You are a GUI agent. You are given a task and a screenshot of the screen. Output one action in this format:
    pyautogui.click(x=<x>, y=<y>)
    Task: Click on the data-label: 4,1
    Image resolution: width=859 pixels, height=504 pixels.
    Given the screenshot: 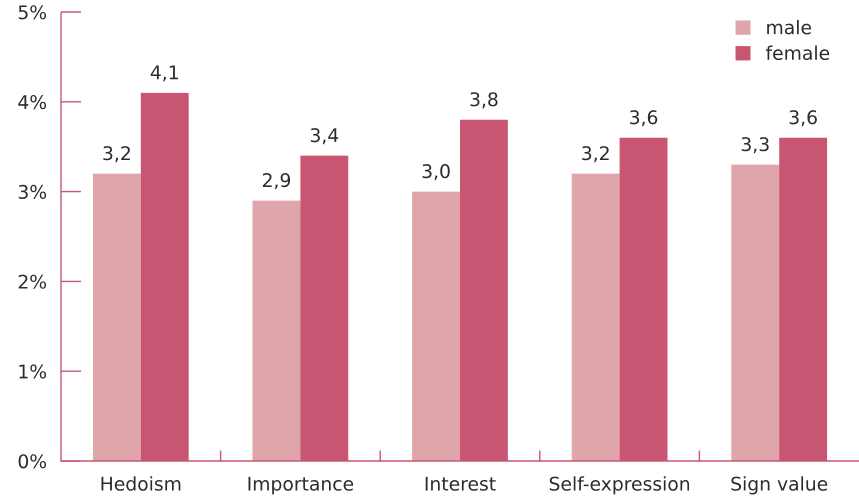 What is the action you would take?
    pyautogui.click(x=164, y=74)
    